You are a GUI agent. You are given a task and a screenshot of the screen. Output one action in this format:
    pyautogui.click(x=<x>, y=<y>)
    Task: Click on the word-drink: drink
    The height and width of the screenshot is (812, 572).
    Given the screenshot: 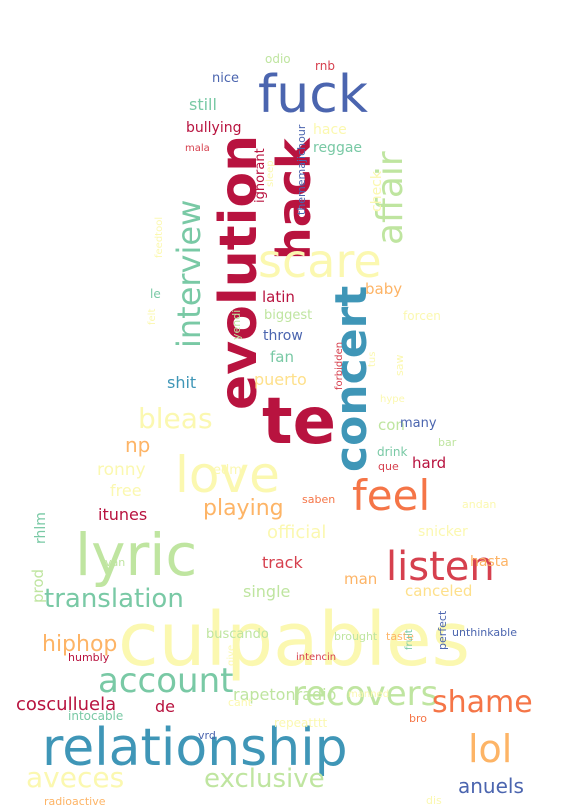 What is the action you would take?
    pyautogui.click(x=392, y=452)
    